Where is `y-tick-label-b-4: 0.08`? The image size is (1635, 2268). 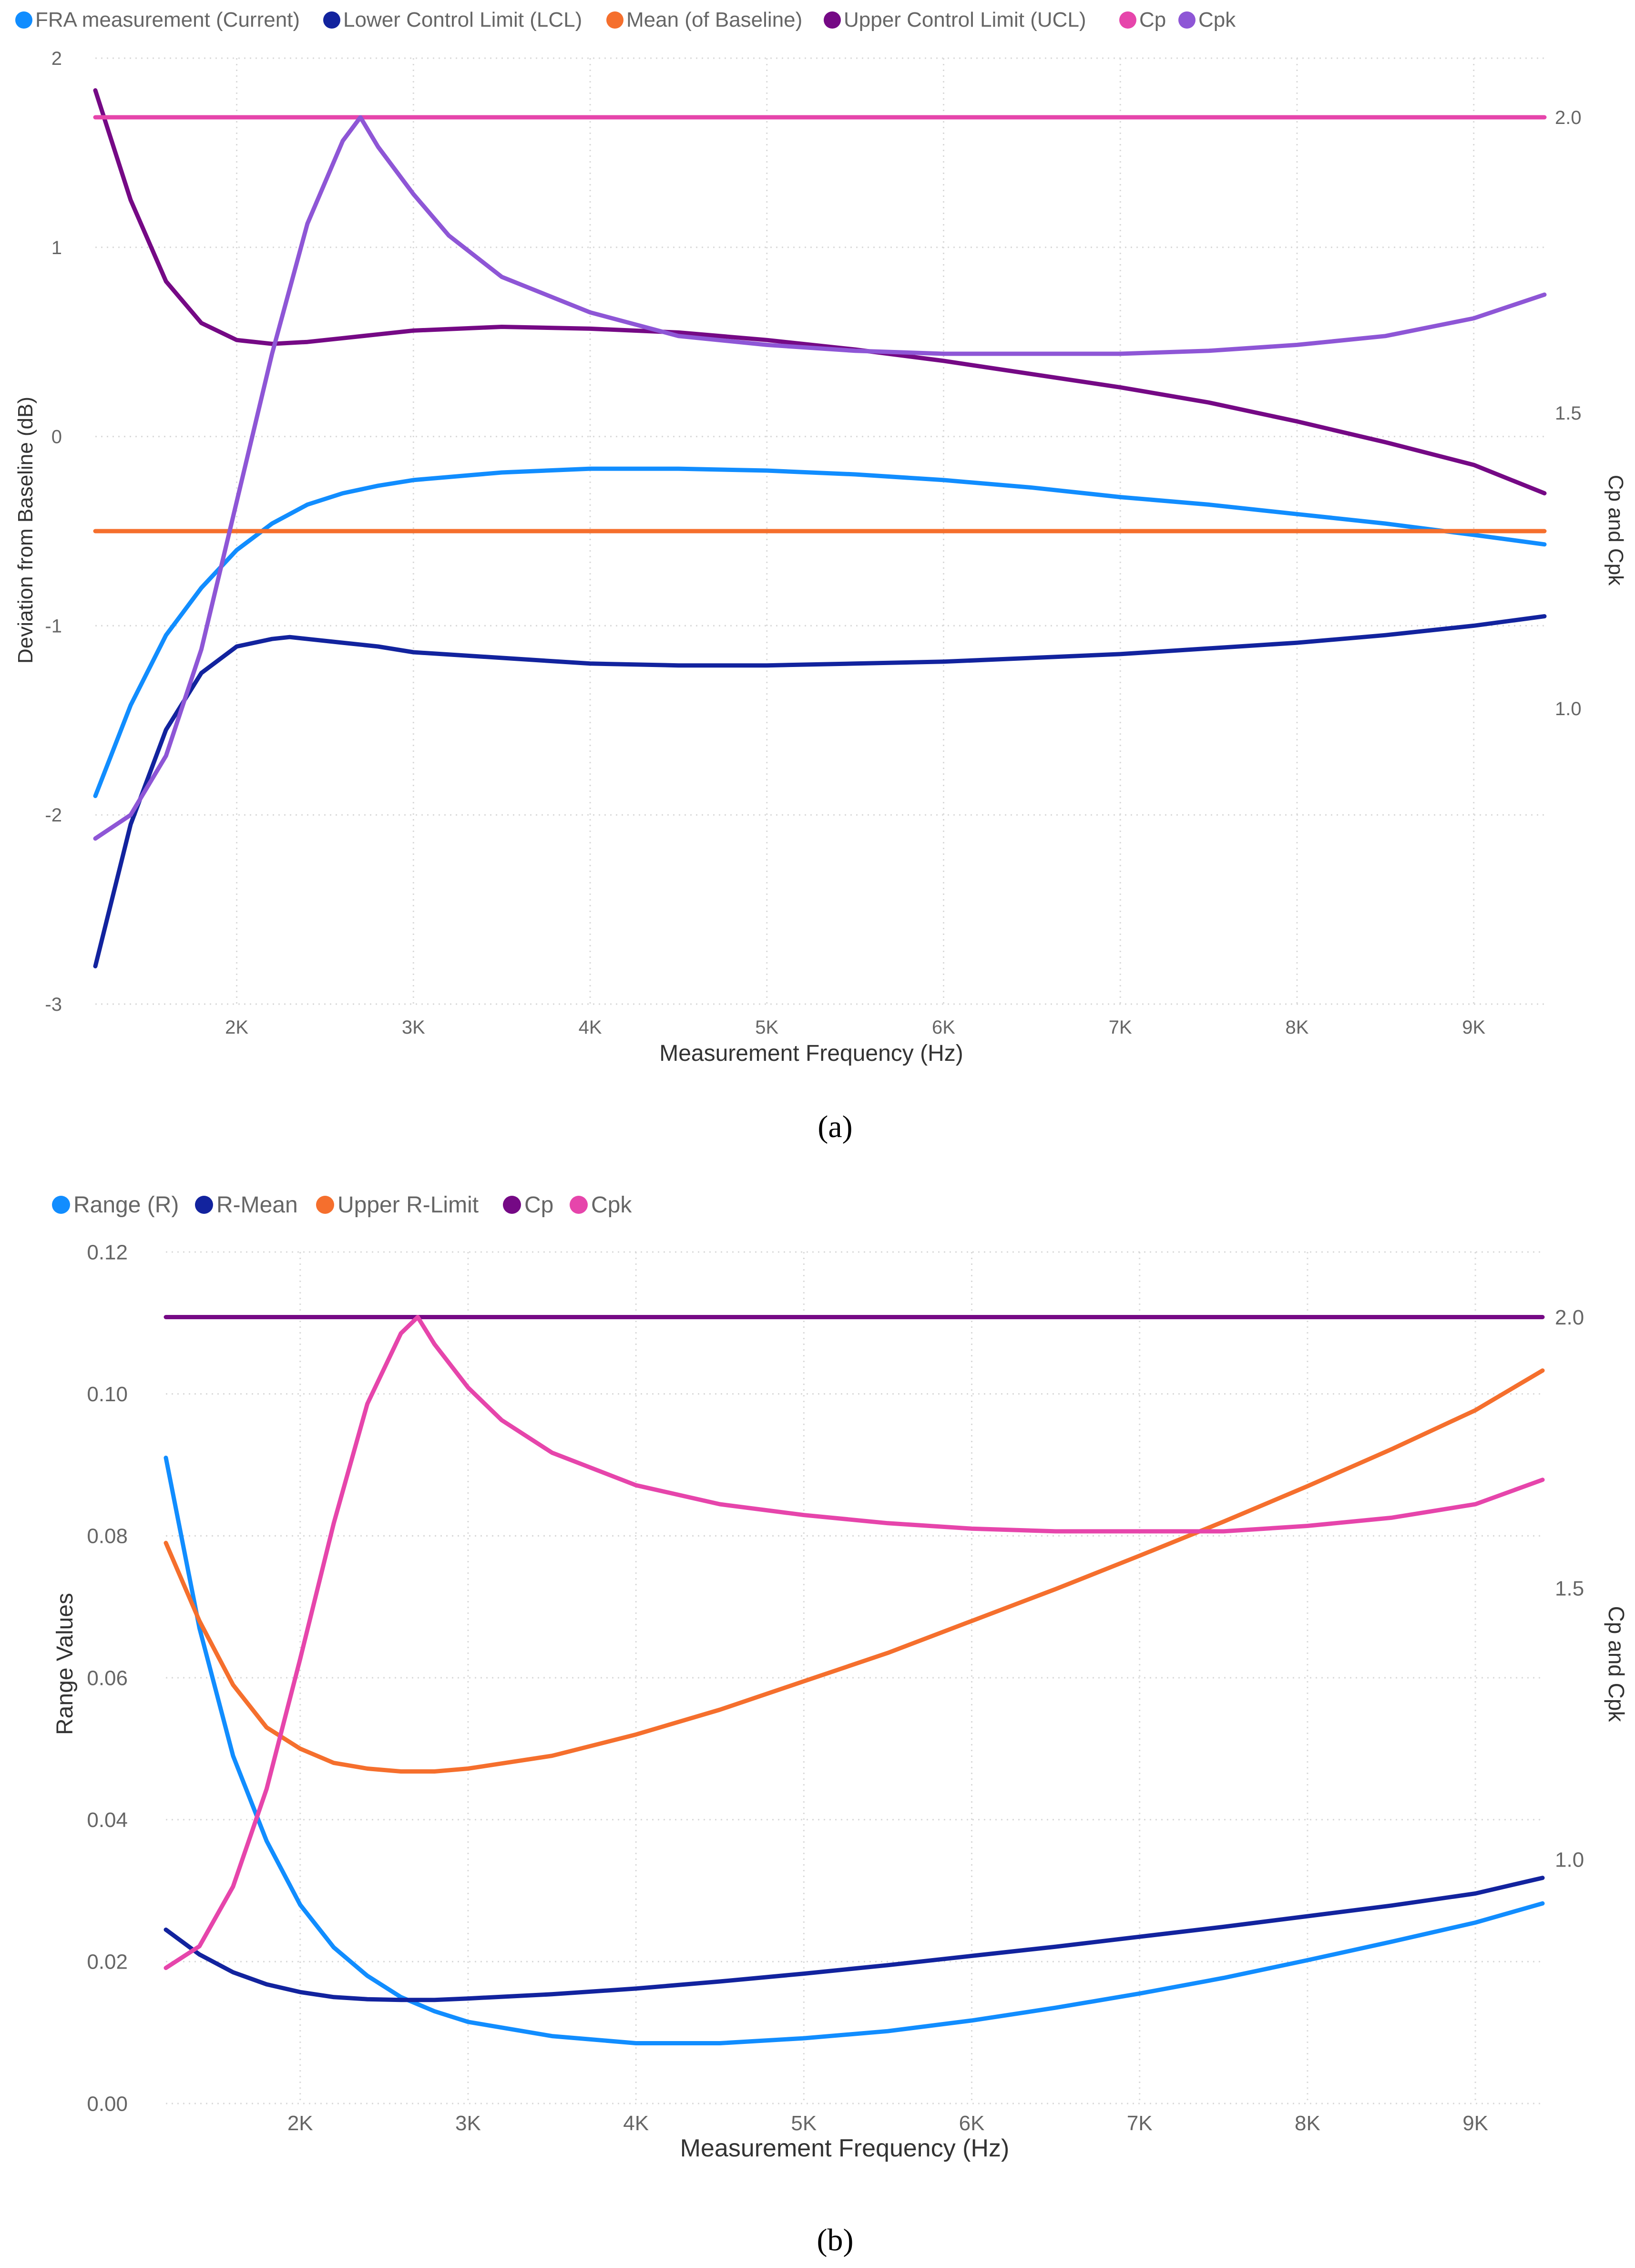
y-tick-label-b-4: 0.08 is located at coordinates (108, 1536).